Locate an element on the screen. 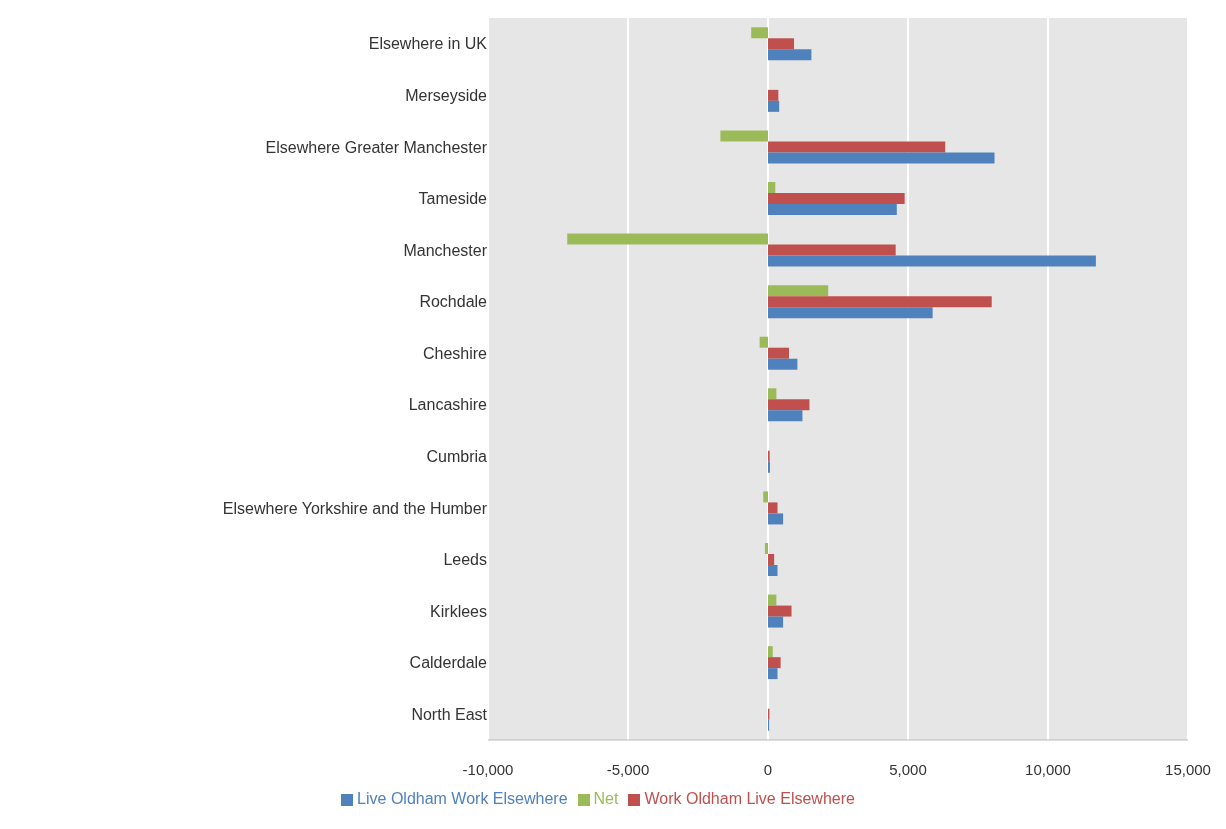  x-tick-label: 15,000 is located at coordinates (1188, 769).